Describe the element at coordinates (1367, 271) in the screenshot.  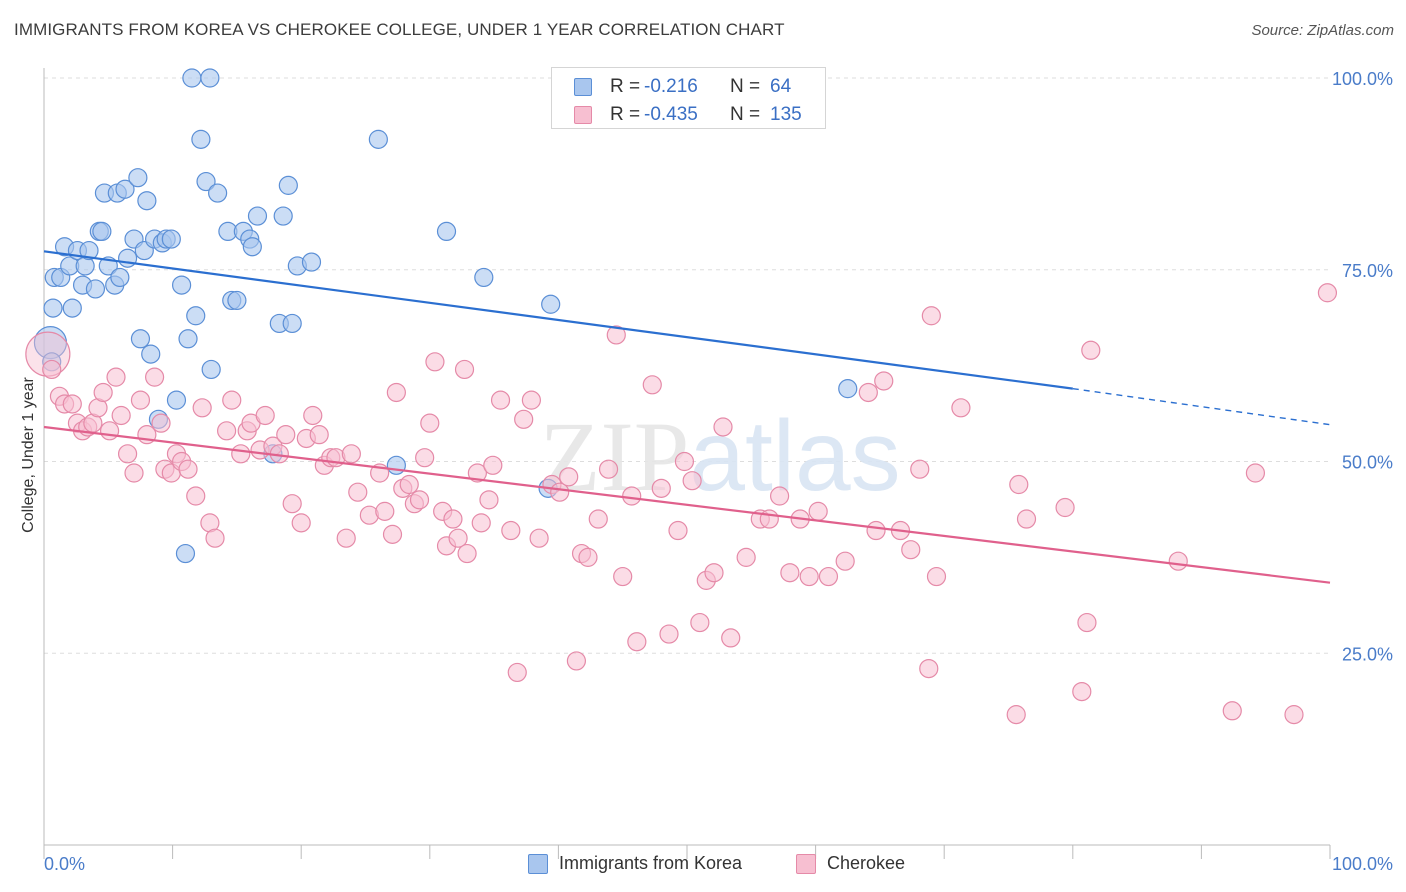
I see `y-tick-label-1: 75.0%` at that location.